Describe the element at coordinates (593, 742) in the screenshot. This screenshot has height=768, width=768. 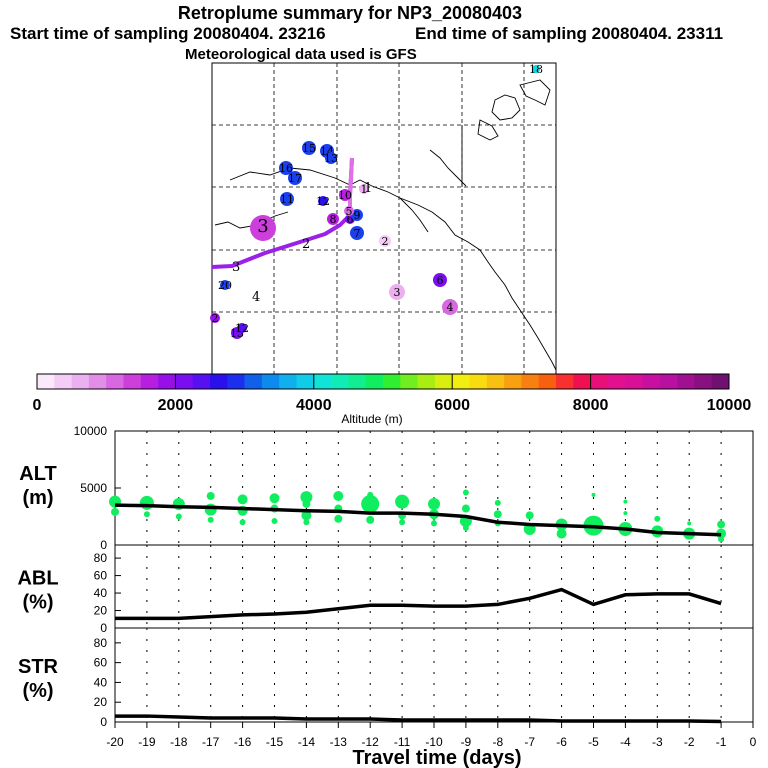
I see `x-tick-label: -5` at that location.